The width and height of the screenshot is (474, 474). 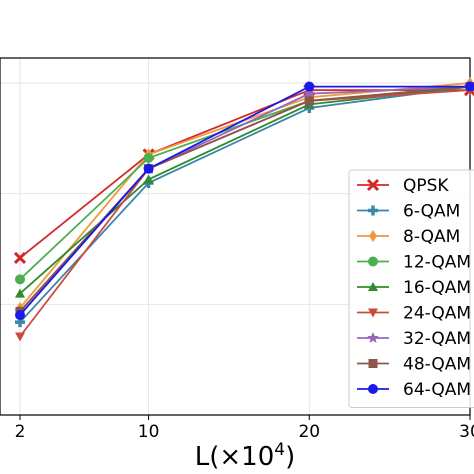 What do you see at coordinates (20, 432) in the screenshot?
I see `x-tick-label: 2` at bounding box center [20, 432].